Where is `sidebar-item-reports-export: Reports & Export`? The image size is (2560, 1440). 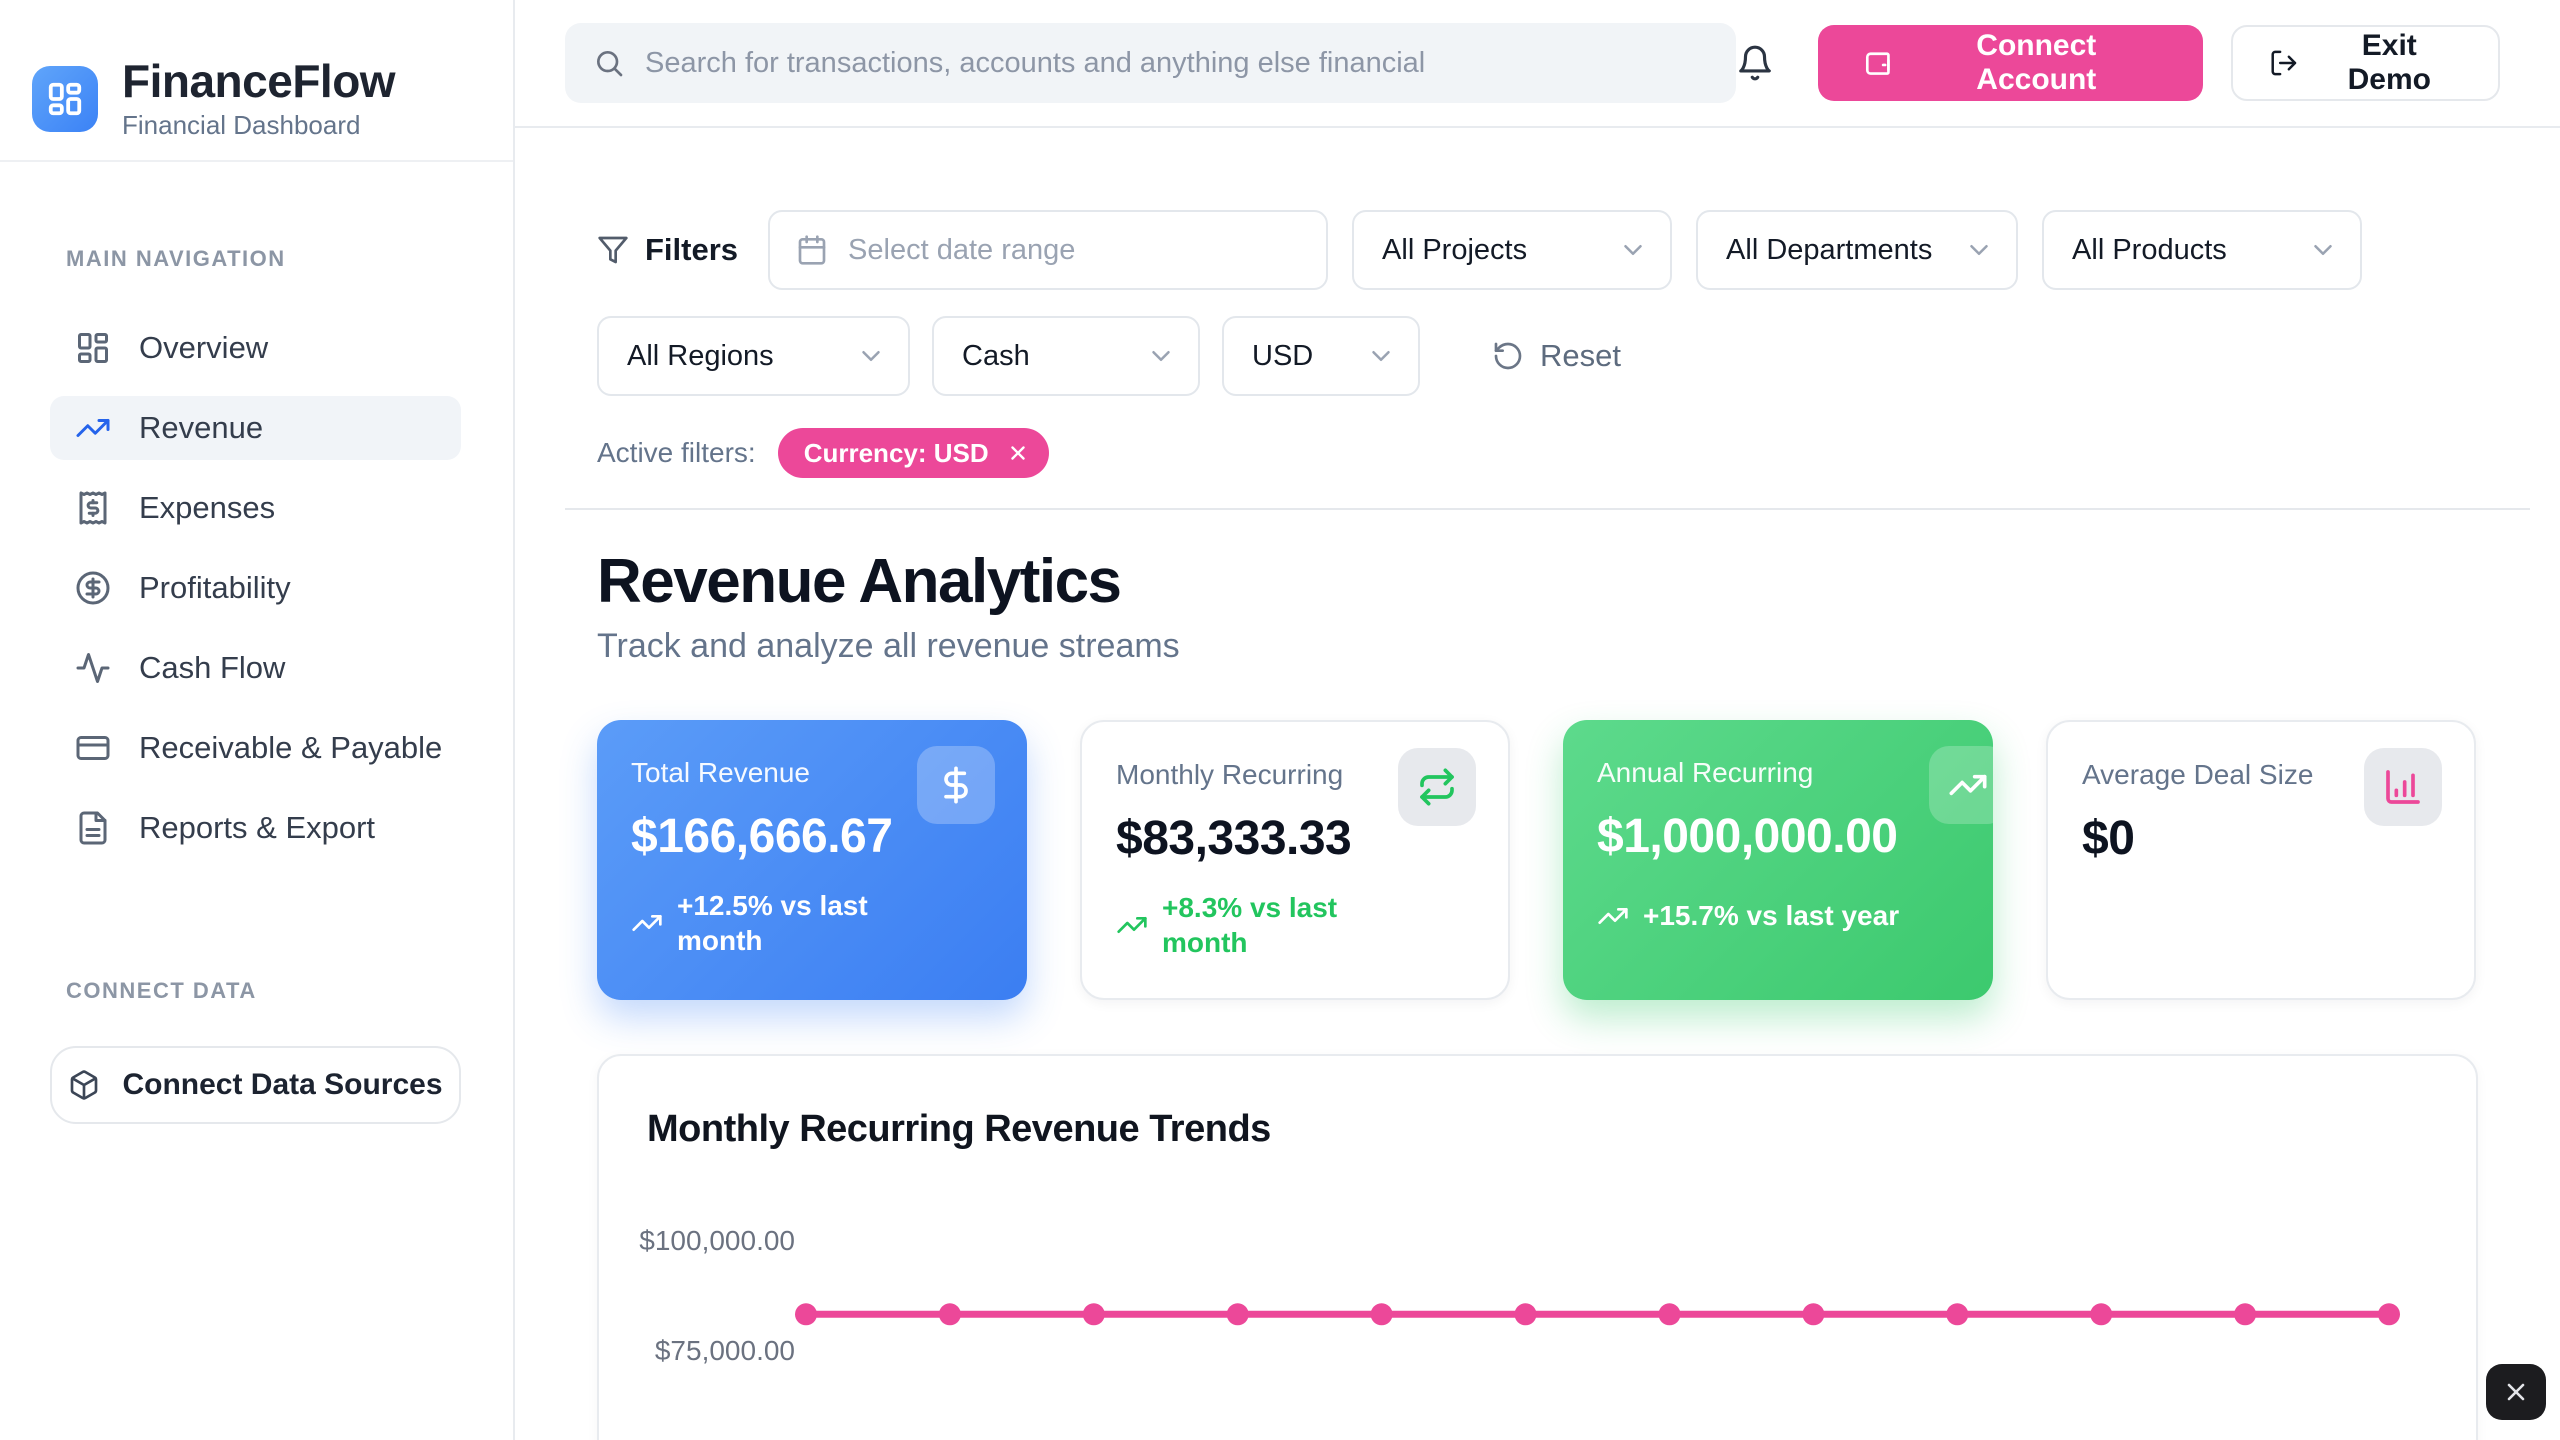 sidebar-item-reports-export: Reports & Export is located at coordinates (255, 828).